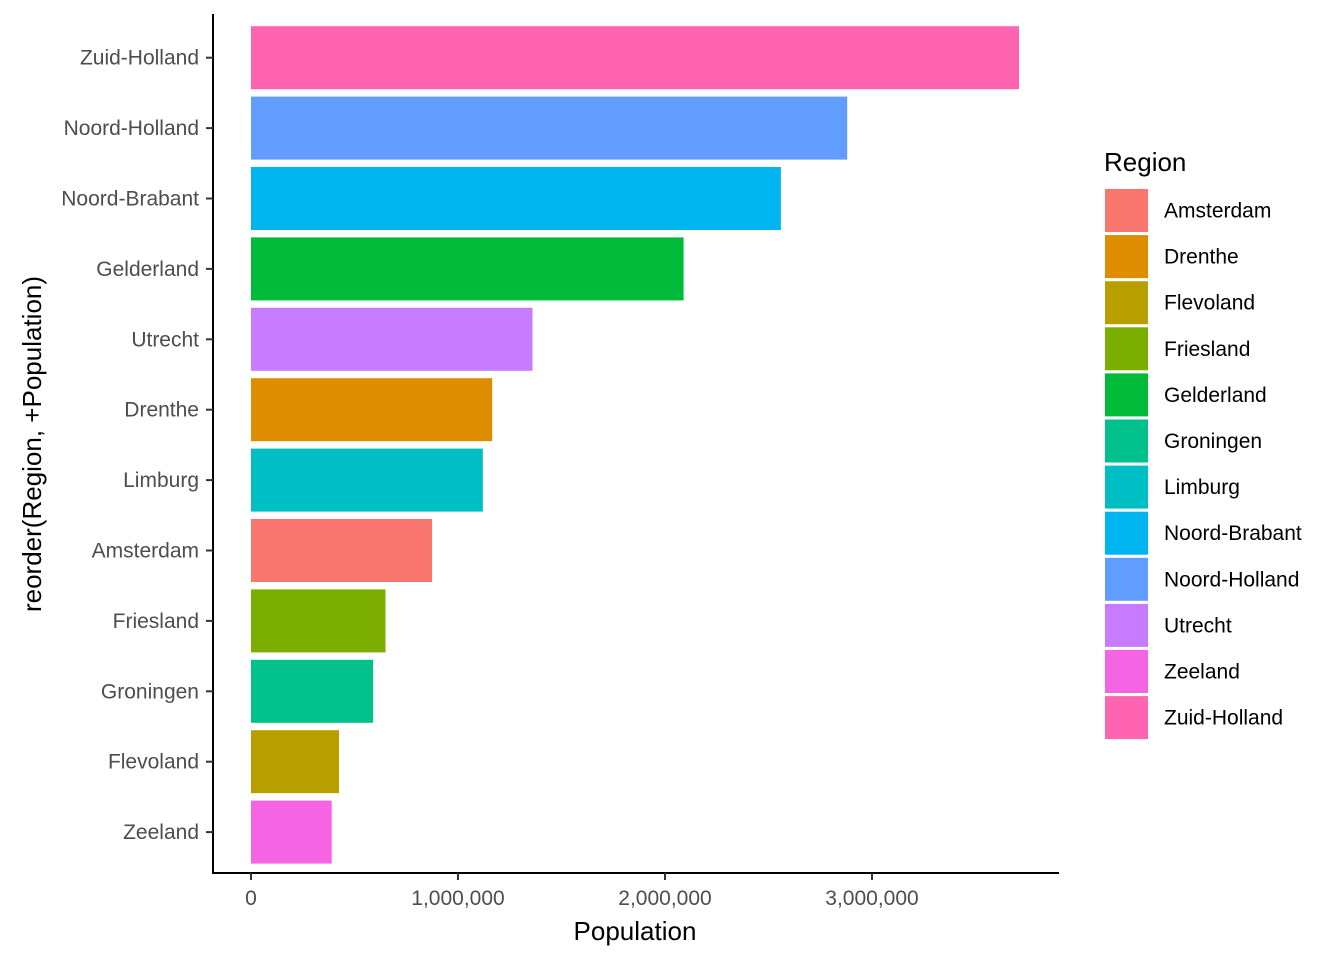  What do you see at coordinates (342, 550) in the screenshot?
I see `bar-amsterdam` at bounding box center [342, 550].